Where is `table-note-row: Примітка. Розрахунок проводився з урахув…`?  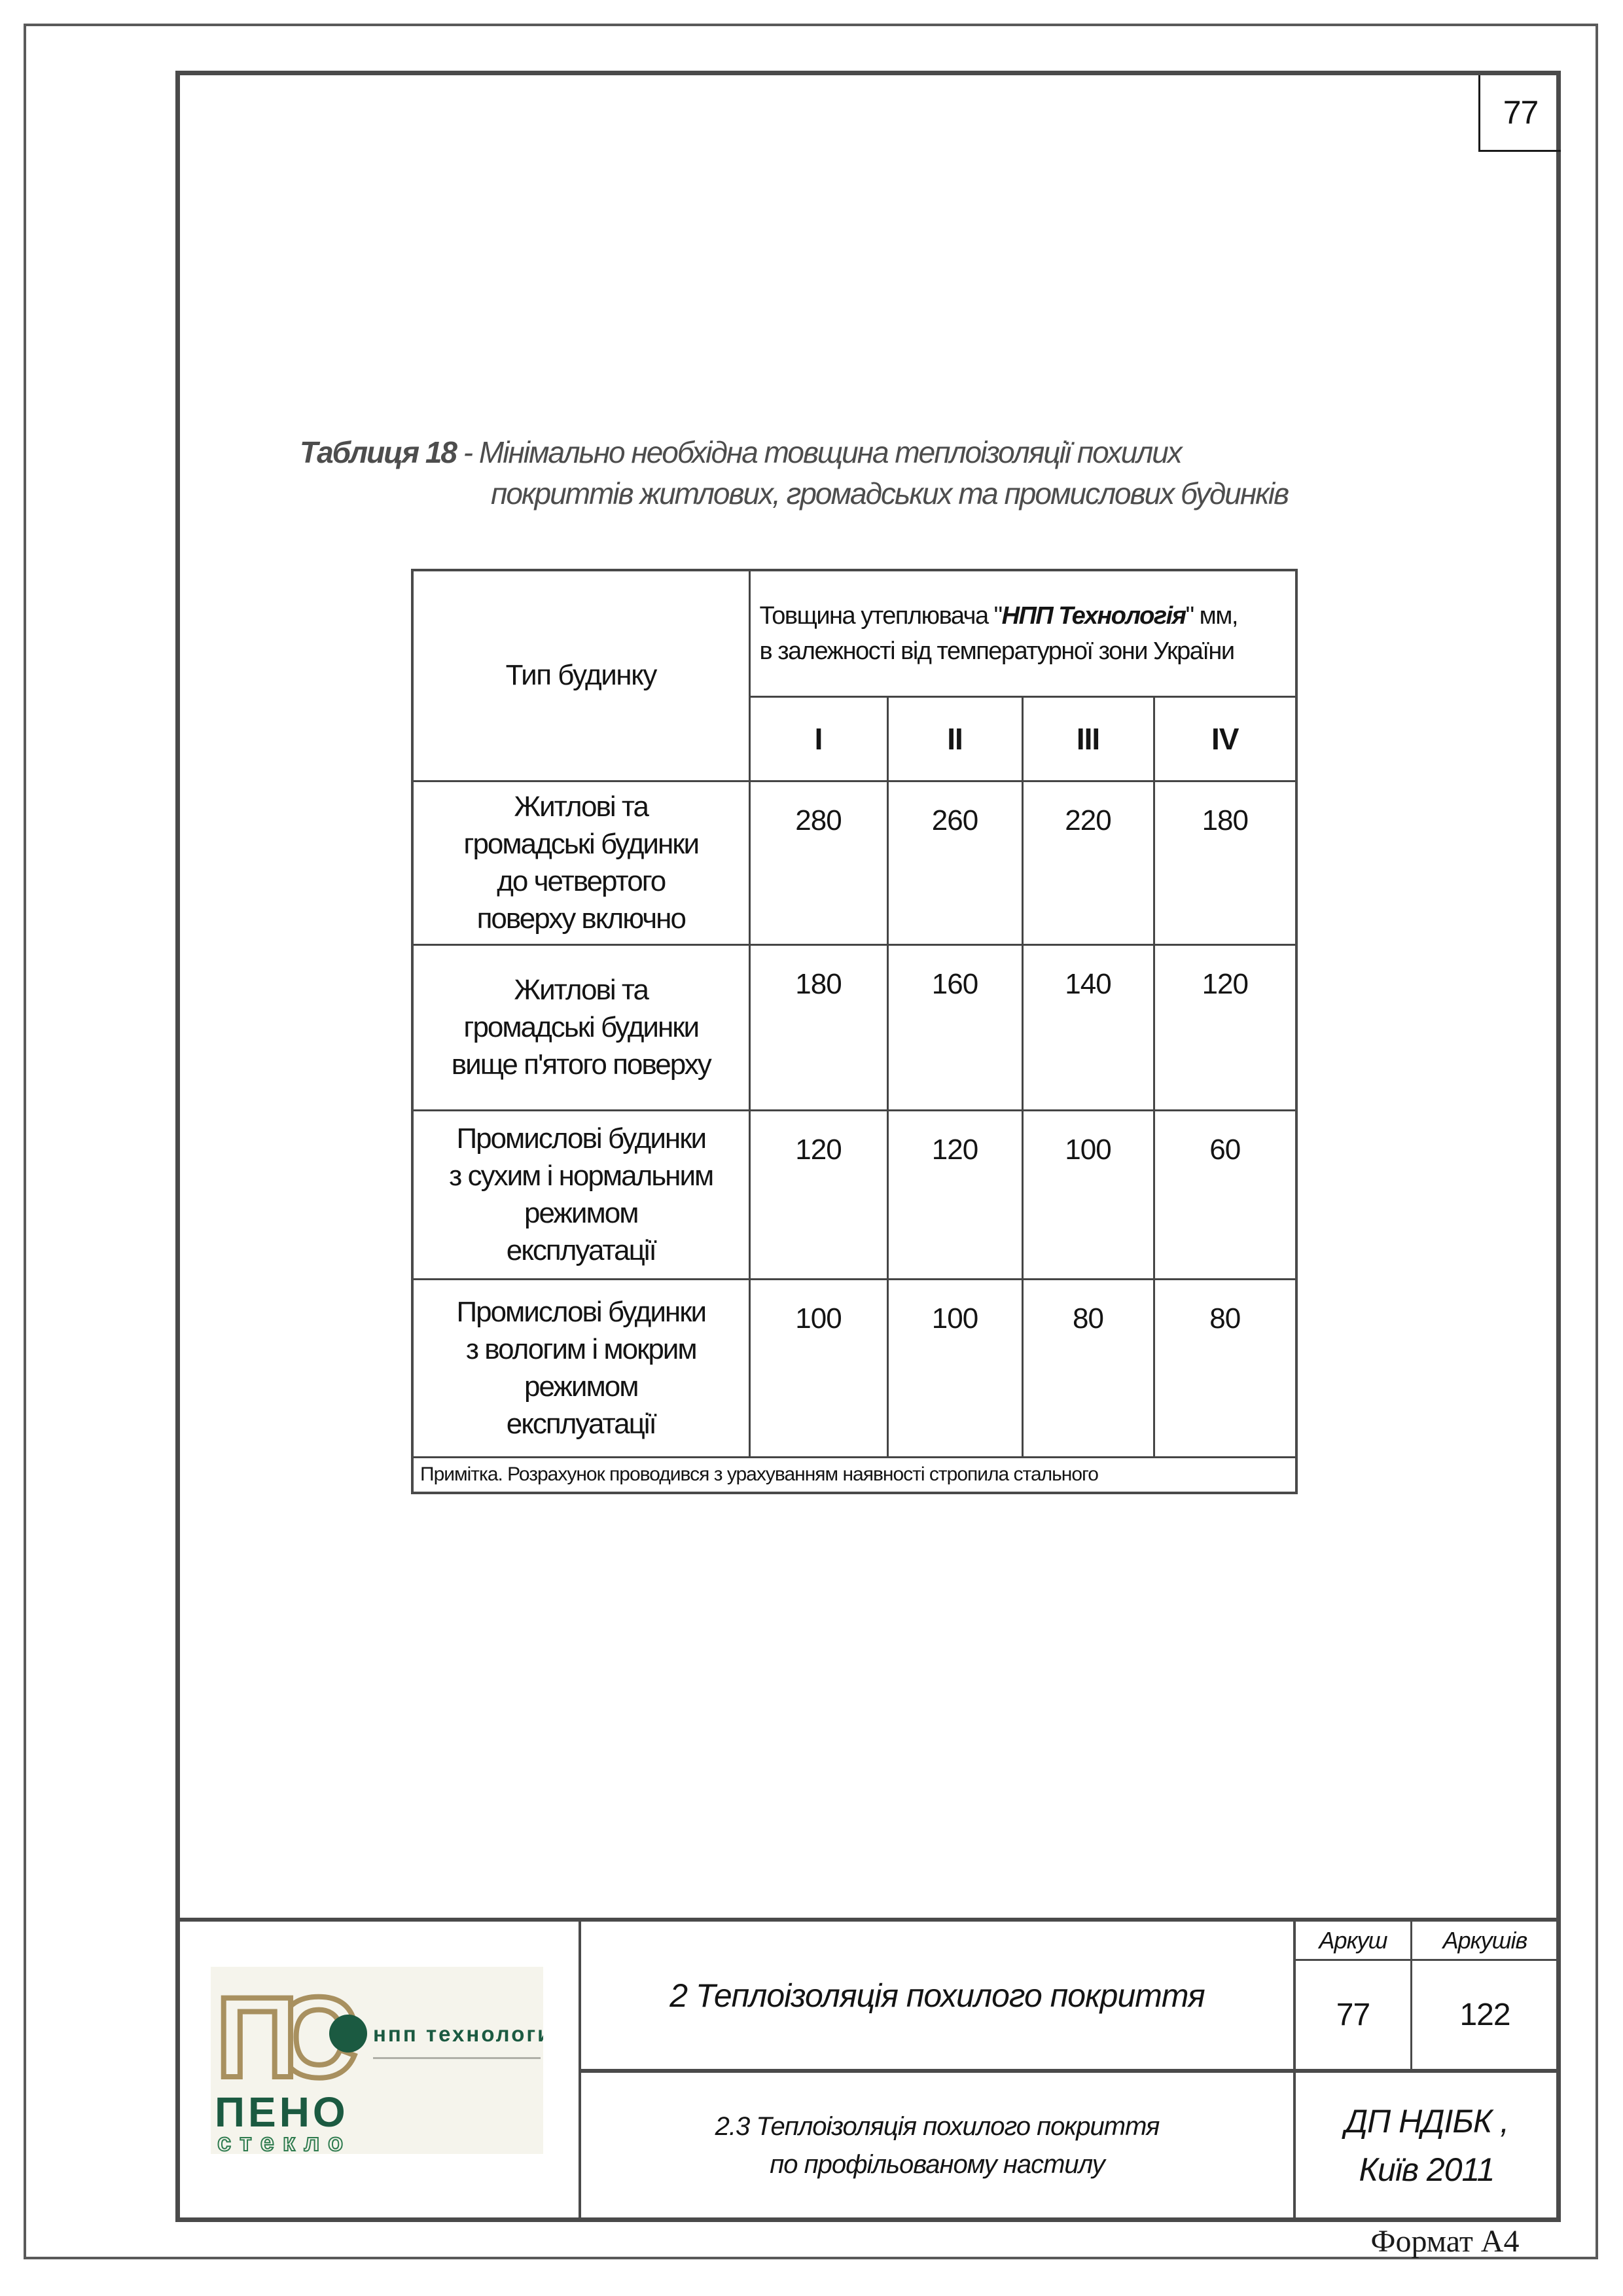 table-note-row: Примітка. Розрахунок проводився з урахув… is located at coordinates (854, 1475).